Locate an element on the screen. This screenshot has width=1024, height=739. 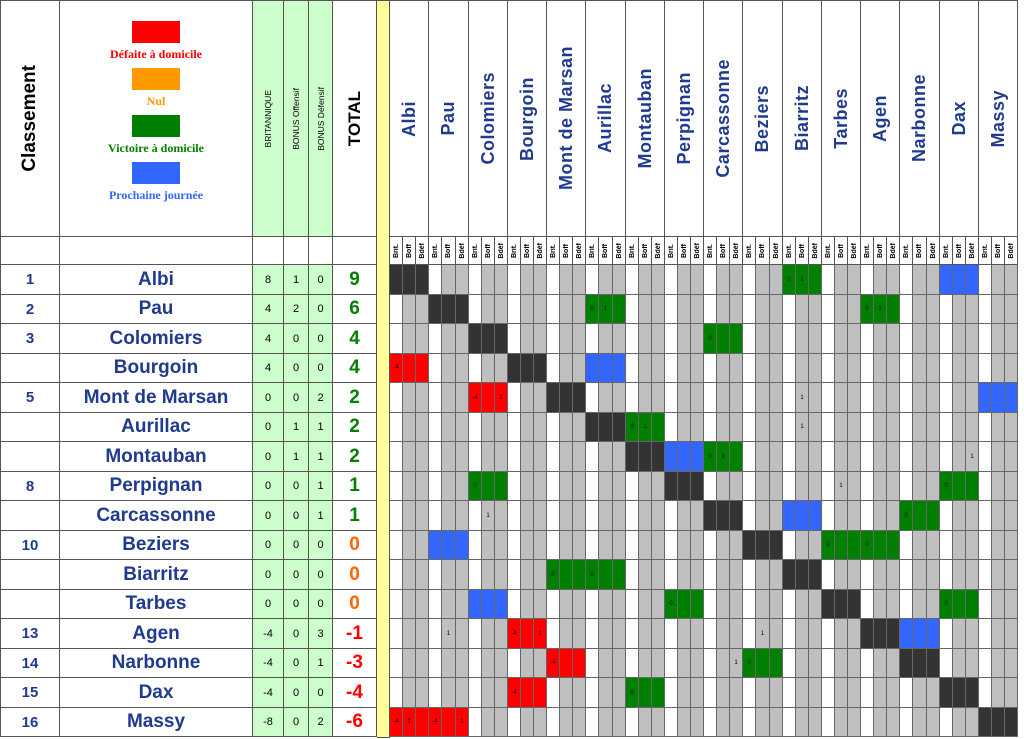
column-header-label: Tarbes is located at coordinates (840, 118).